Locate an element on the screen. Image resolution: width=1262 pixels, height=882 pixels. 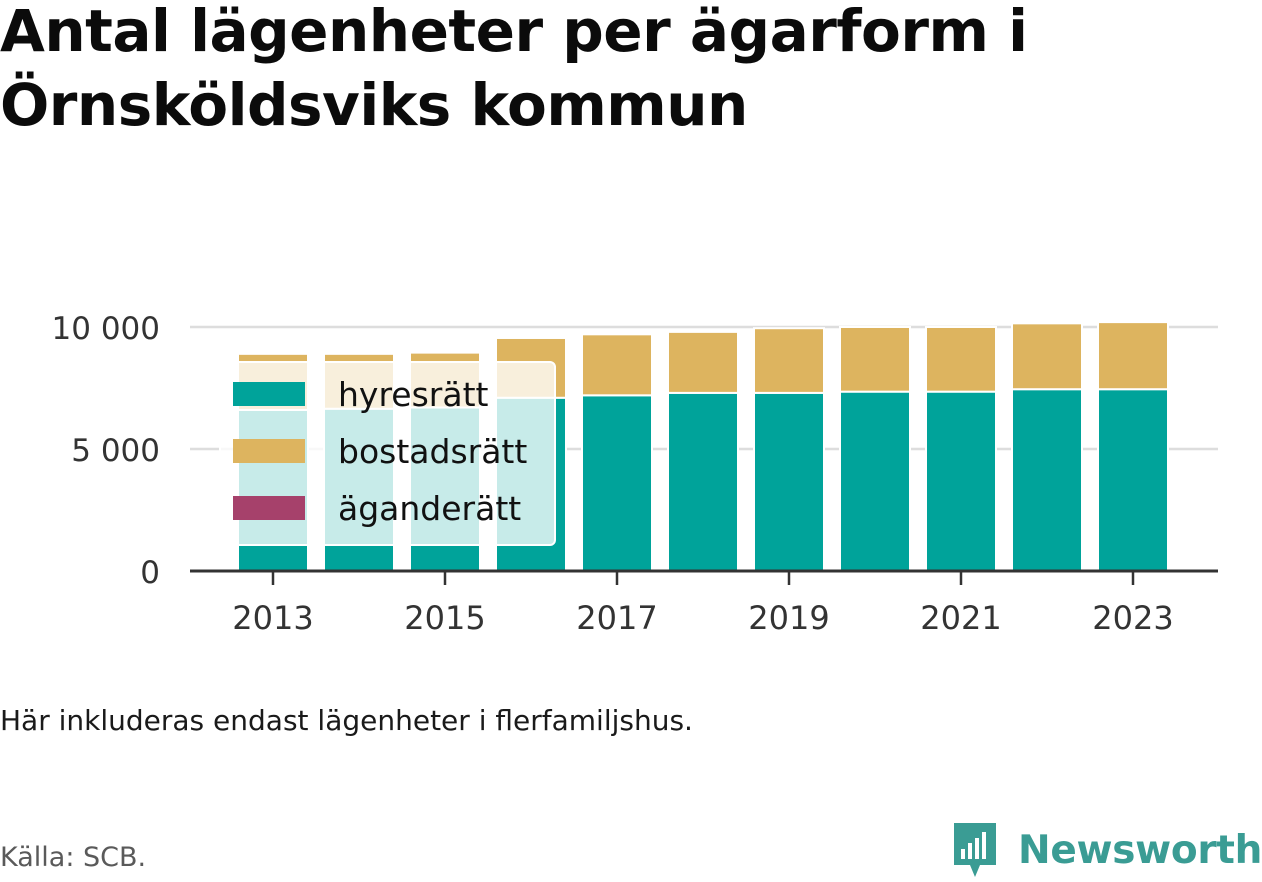
legend-item: äganderätt is located at coordinates (377, 508).